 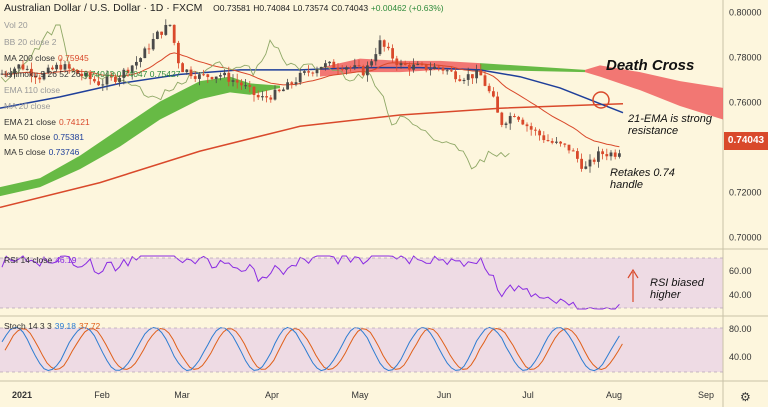 I want to click on time-tick-label: Jun, so click(x=444, y=395).